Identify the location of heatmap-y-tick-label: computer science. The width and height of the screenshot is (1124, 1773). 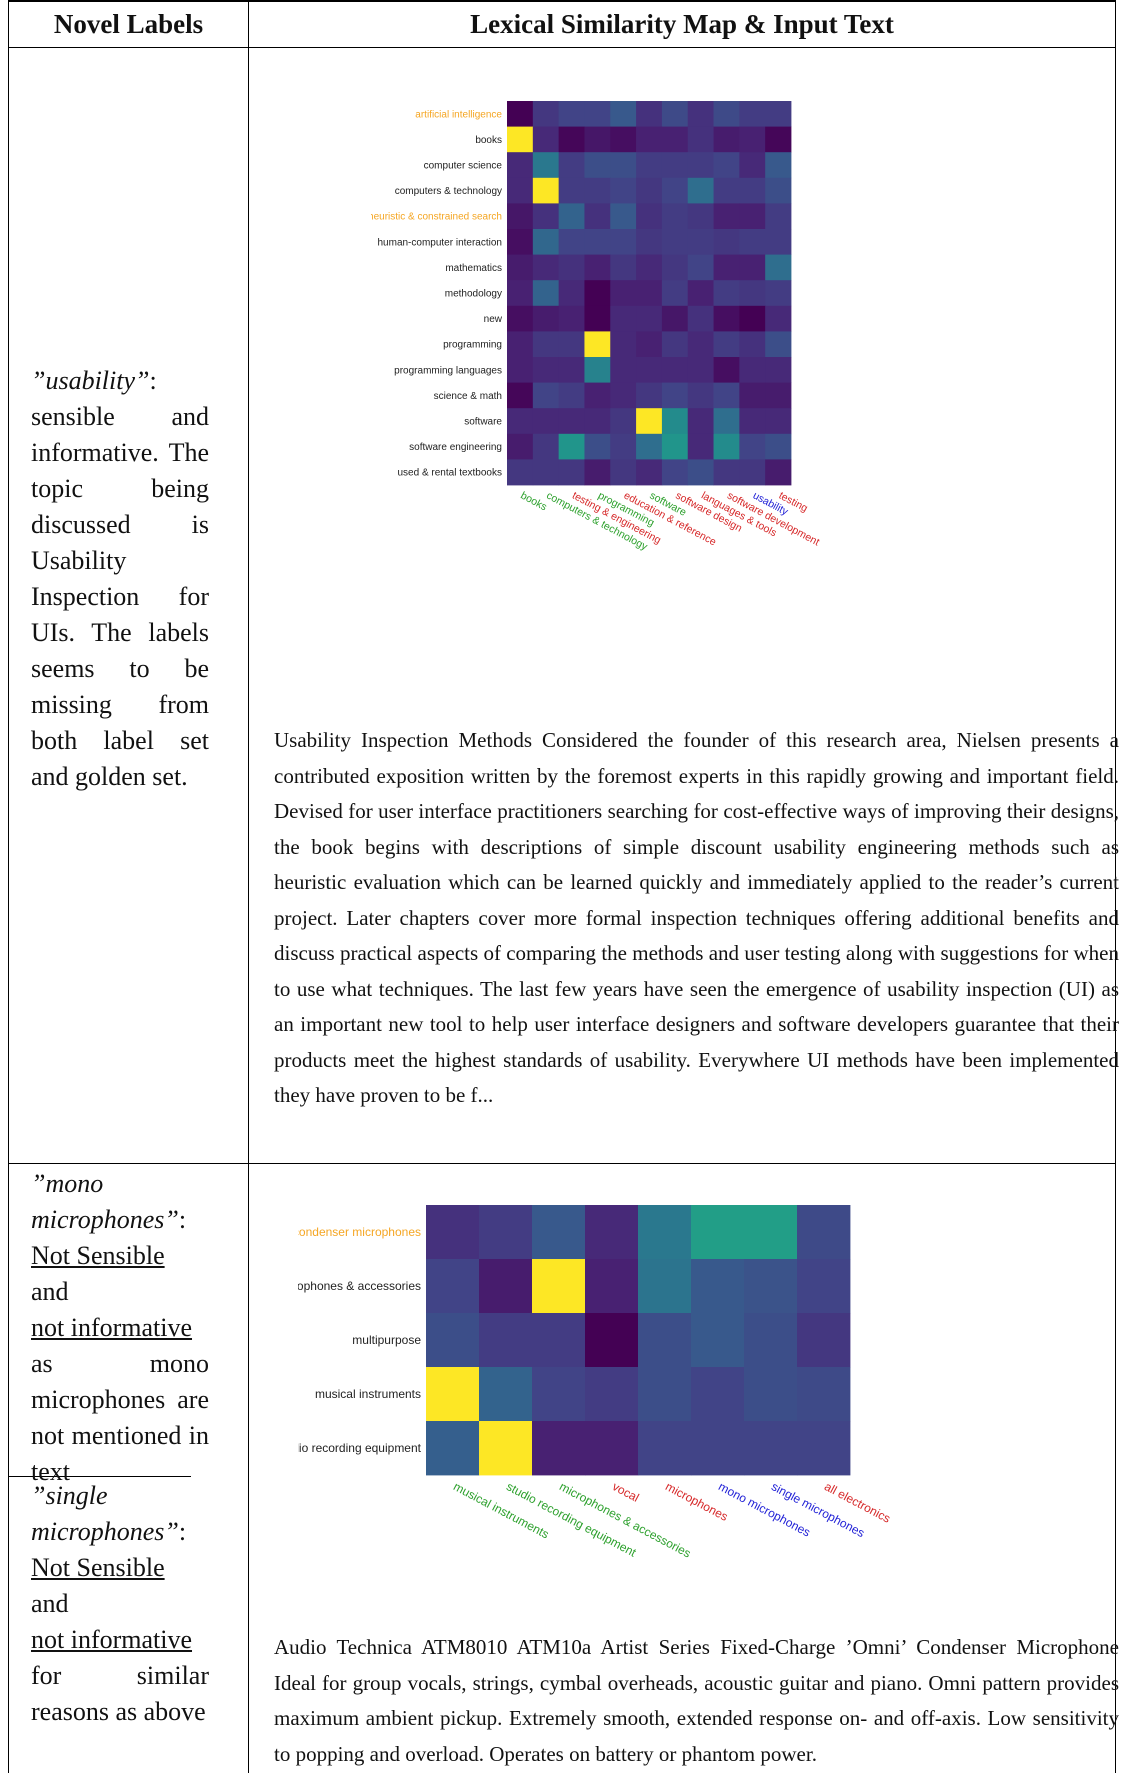
(463, 166).